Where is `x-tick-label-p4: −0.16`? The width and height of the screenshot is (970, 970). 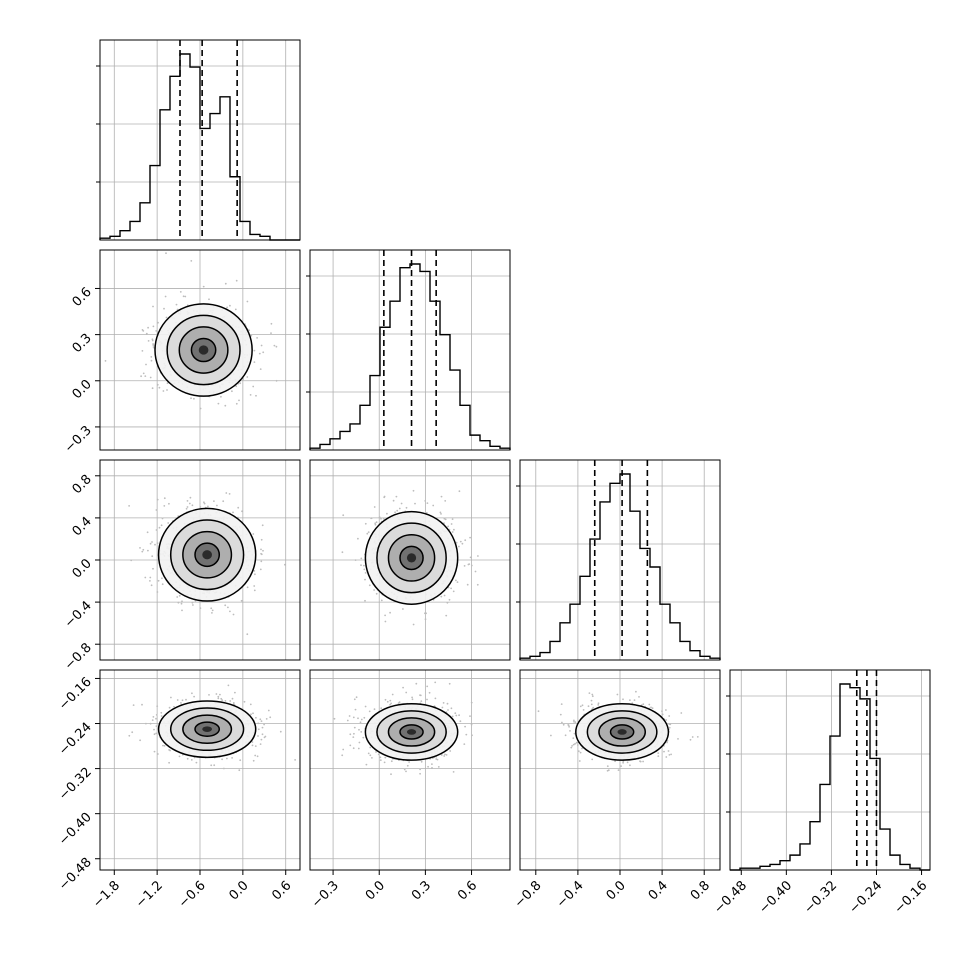 x-tick-label-p4: −0.16 is located at coordinates (911, 897).